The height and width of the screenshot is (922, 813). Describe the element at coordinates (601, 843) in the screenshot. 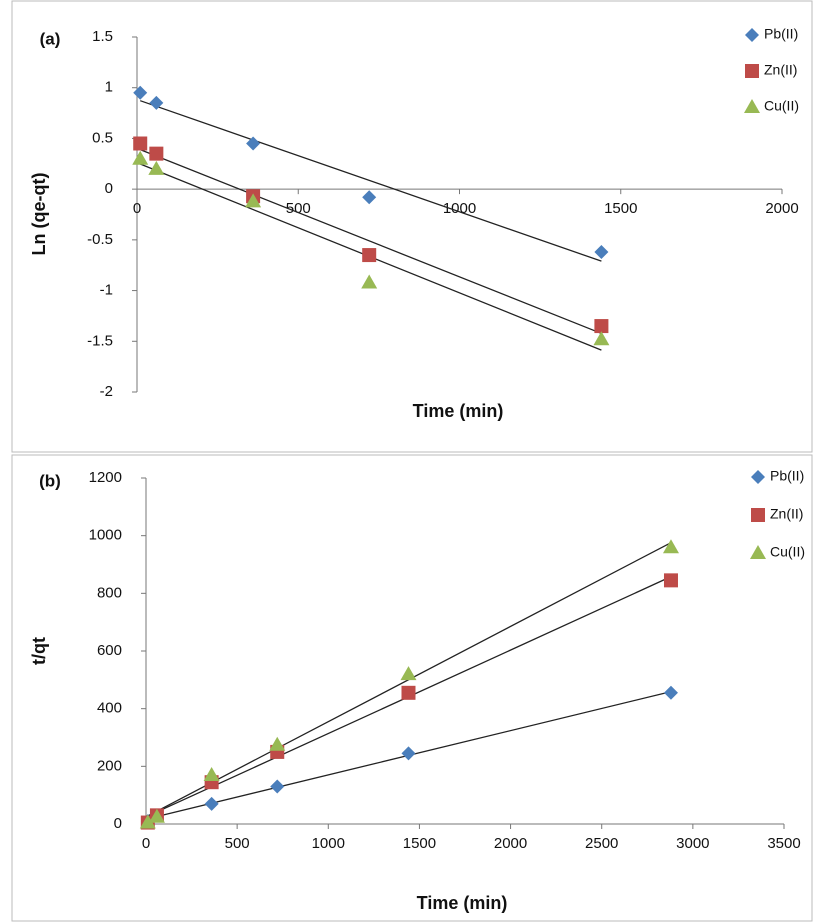

I see `x-tick-label: 2500` at that location.